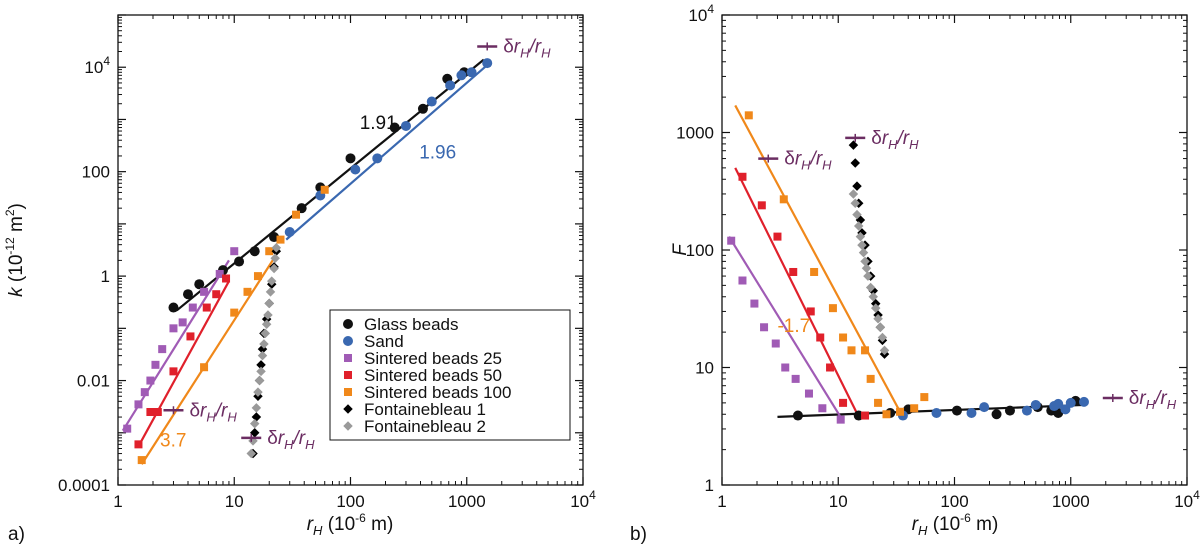 The height and width of the screenshot is (548, 1200). What do you see at coordinates (106, 61) in the screenshot?
I see `y-tick-label-exp: 4` at bounding box center [106, 61].